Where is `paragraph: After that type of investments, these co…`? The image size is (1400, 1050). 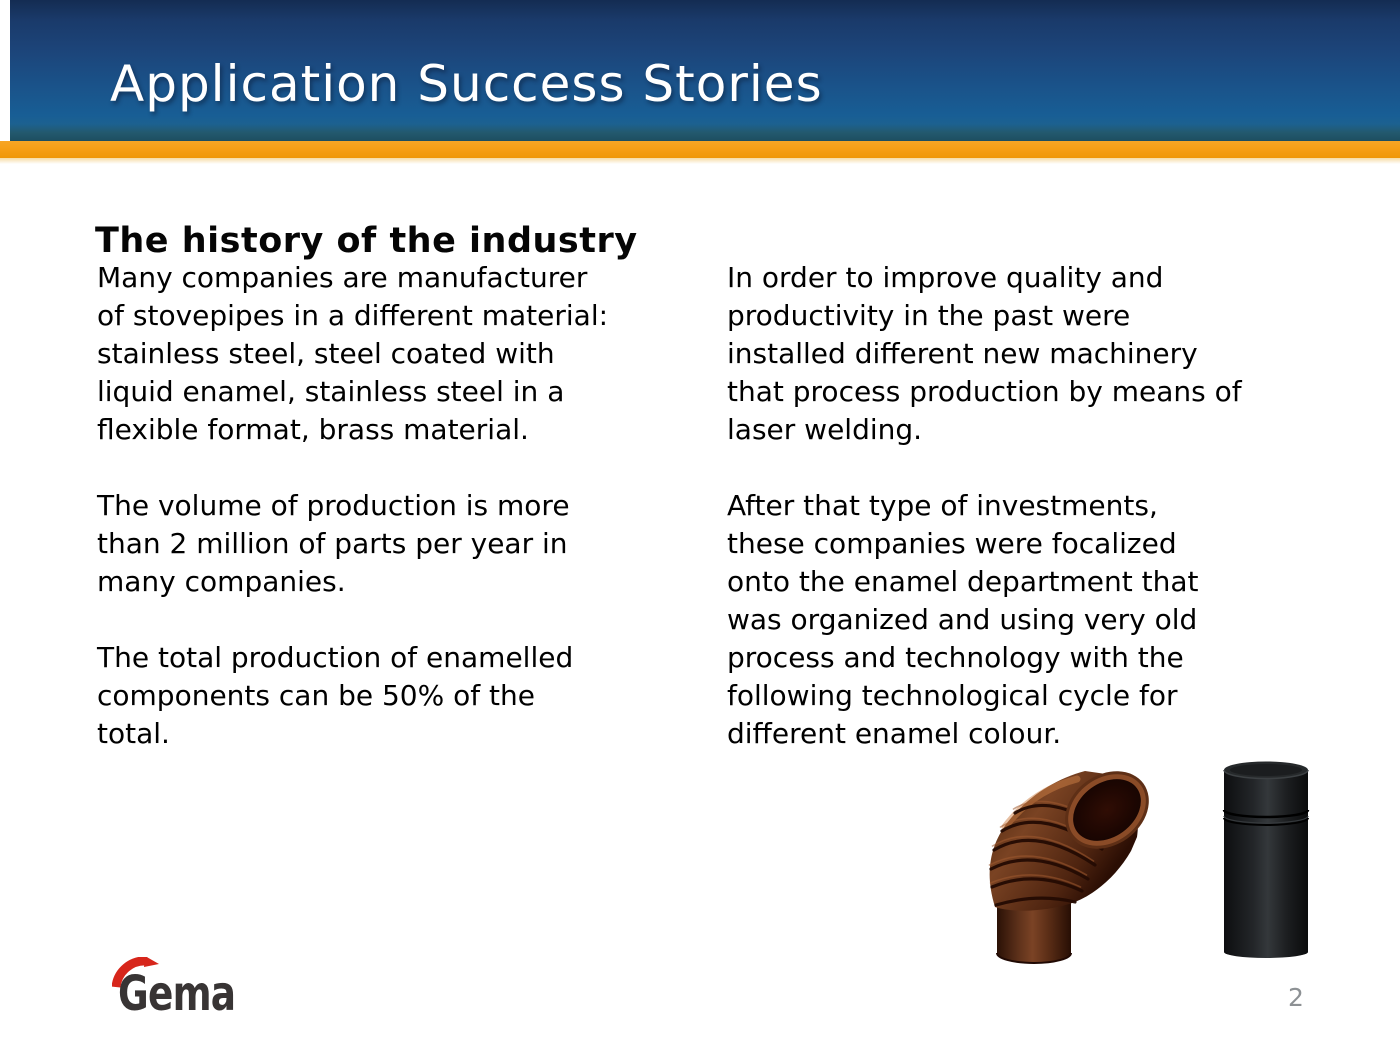
paragraph: After that type of investments, these co… is located at coordinates (963, 619).